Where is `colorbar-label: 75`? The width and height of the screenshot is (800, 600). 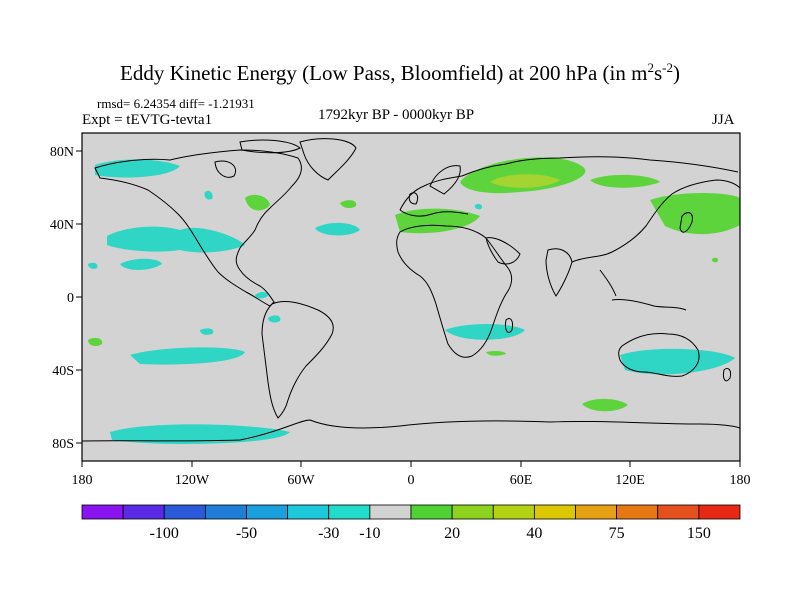
colorbar-label: 75 is located at coordinates (617, 533).